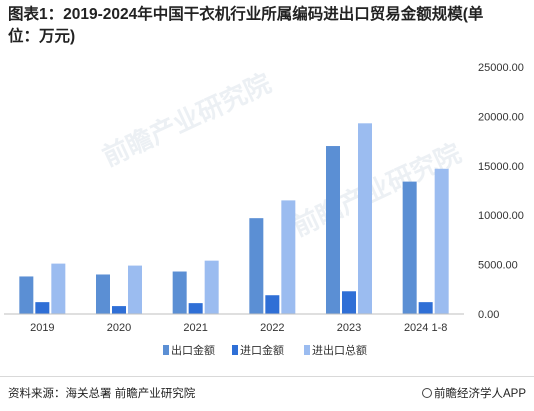  Describe the element at coordinates (339, 350) in the screenshot. I see `legend-label: 进出口总额` at that location.